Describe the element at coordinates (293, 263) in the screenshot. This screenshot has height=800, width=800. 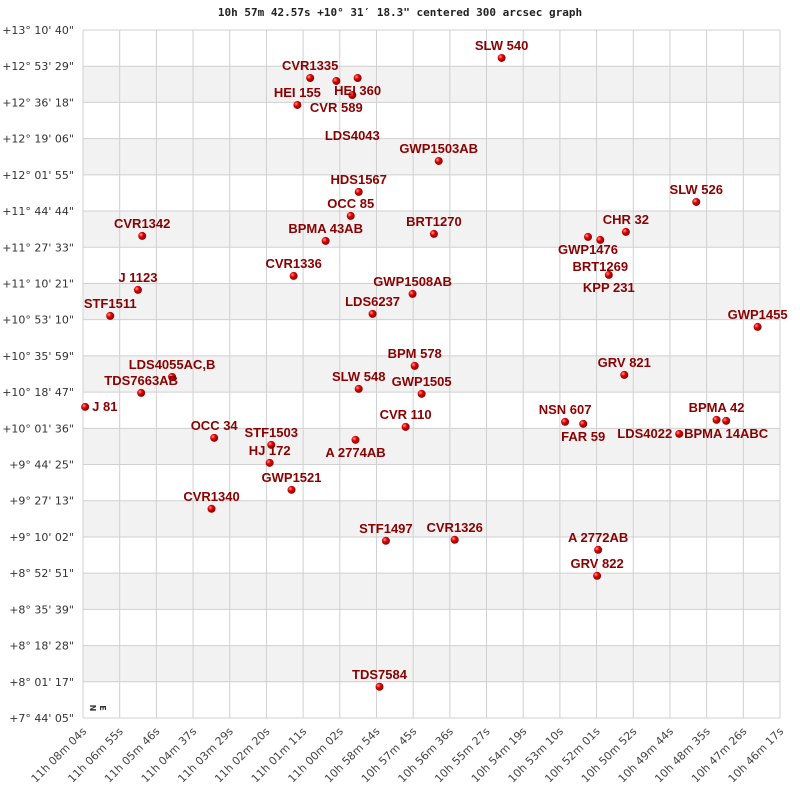
I see `star-label: CVR1336` at that location.